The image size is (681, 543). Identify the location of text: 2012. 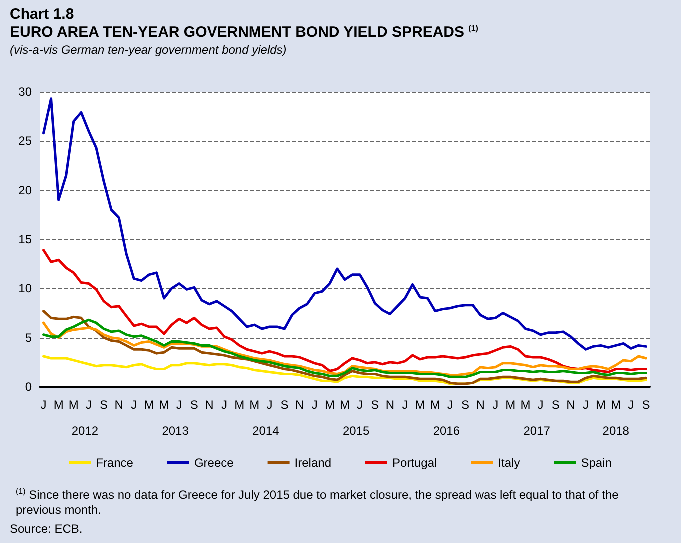
(85, 431).